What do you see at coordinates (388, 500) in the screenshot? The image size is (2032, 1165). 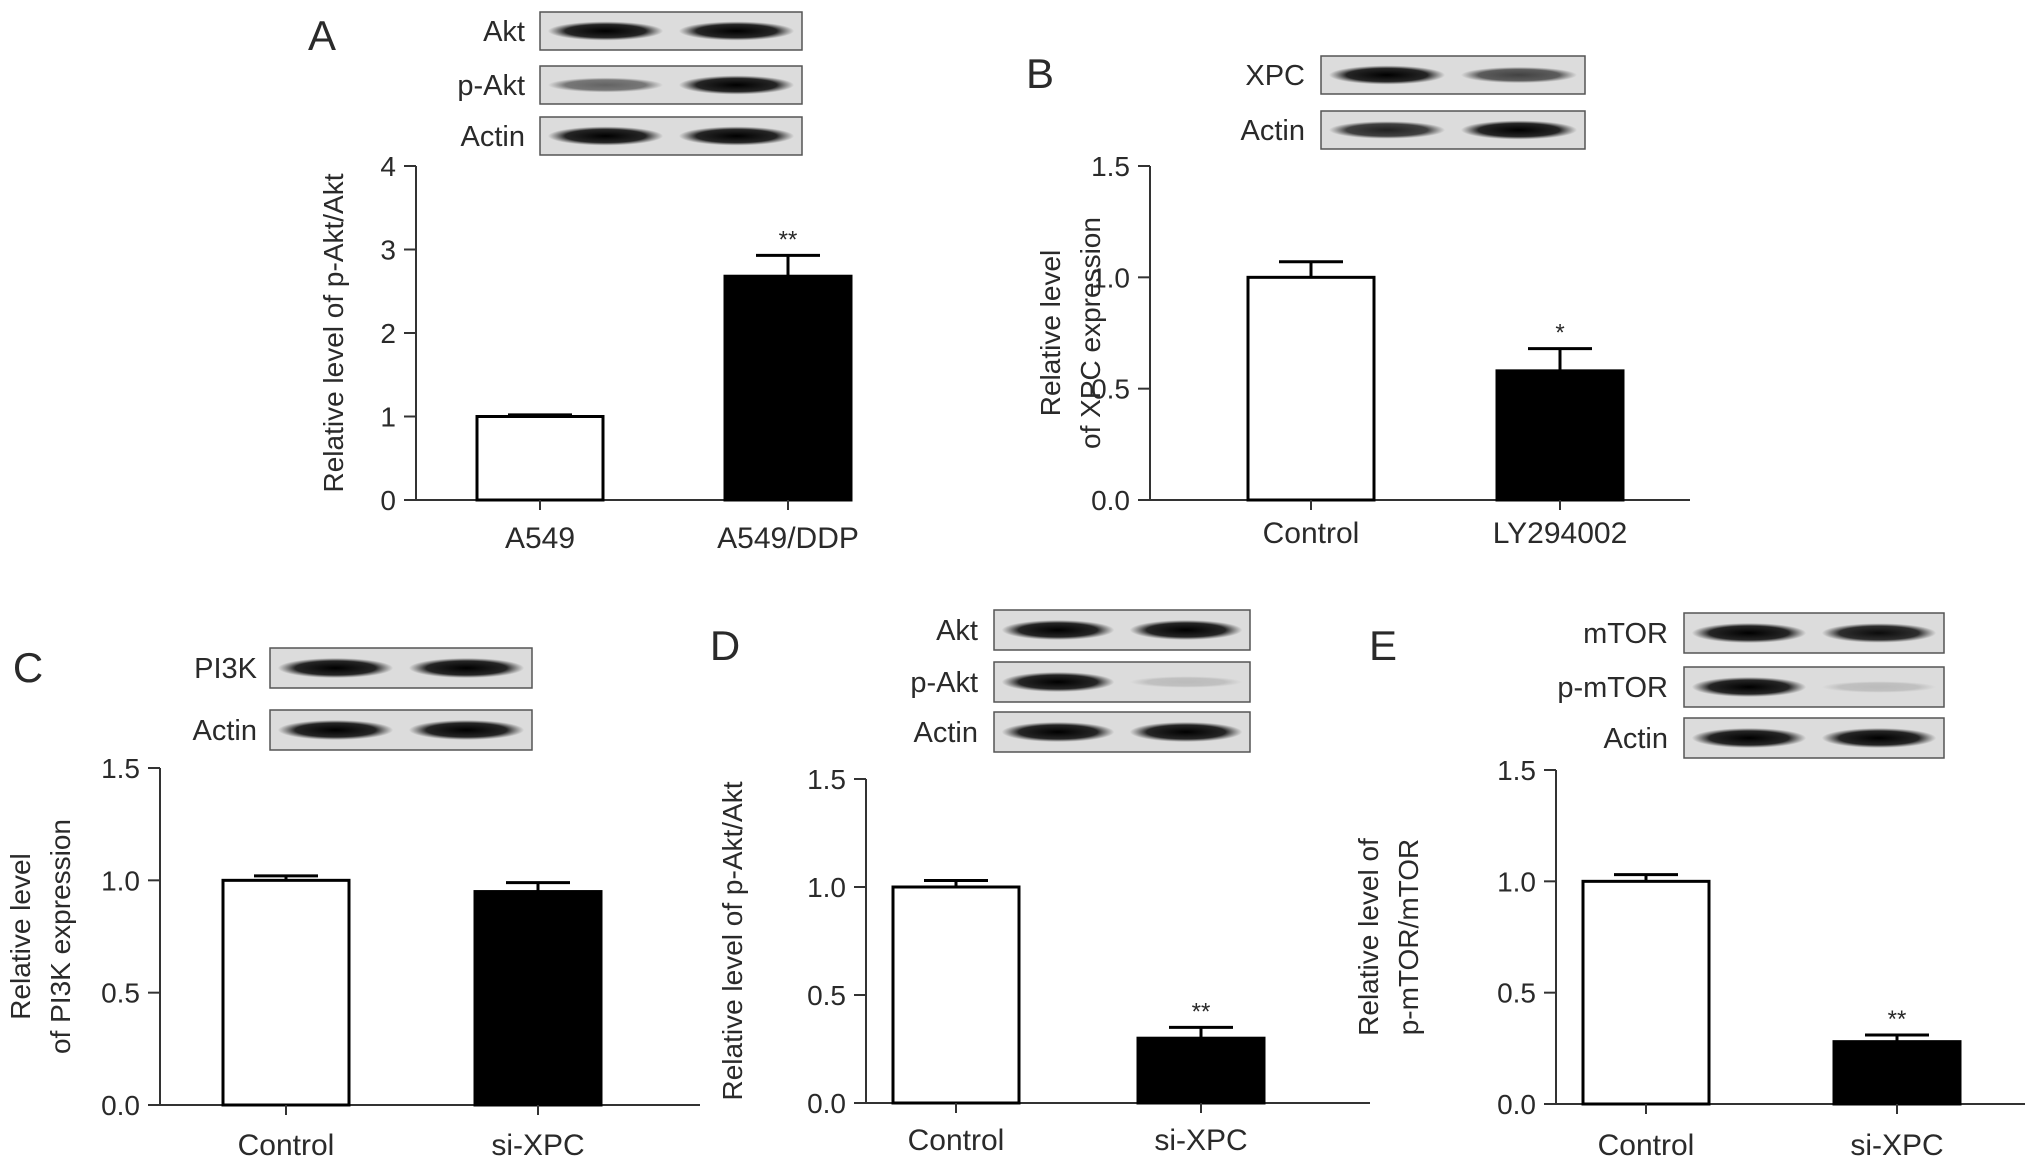 I see `y-tick-label: 0` at bounding box center [388, 500].